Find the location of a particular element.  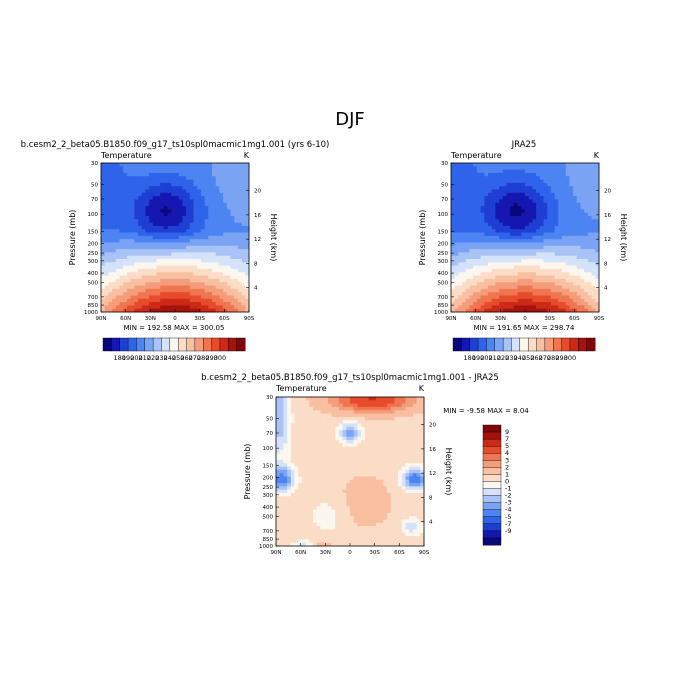

y-tick-label: 500 is located at coordinates (443, 284).